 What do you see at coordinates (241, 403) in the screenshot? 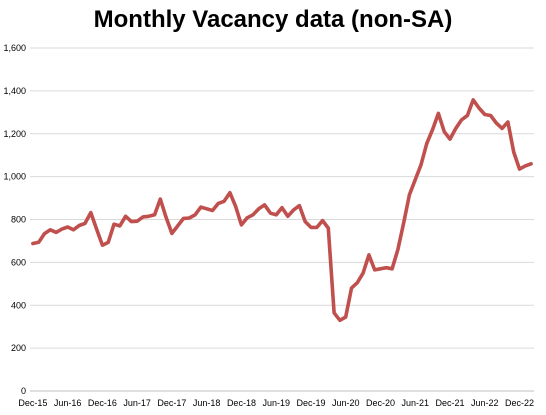
I see `x-tick-label: Dec-18` at bounding box center [241, 403].